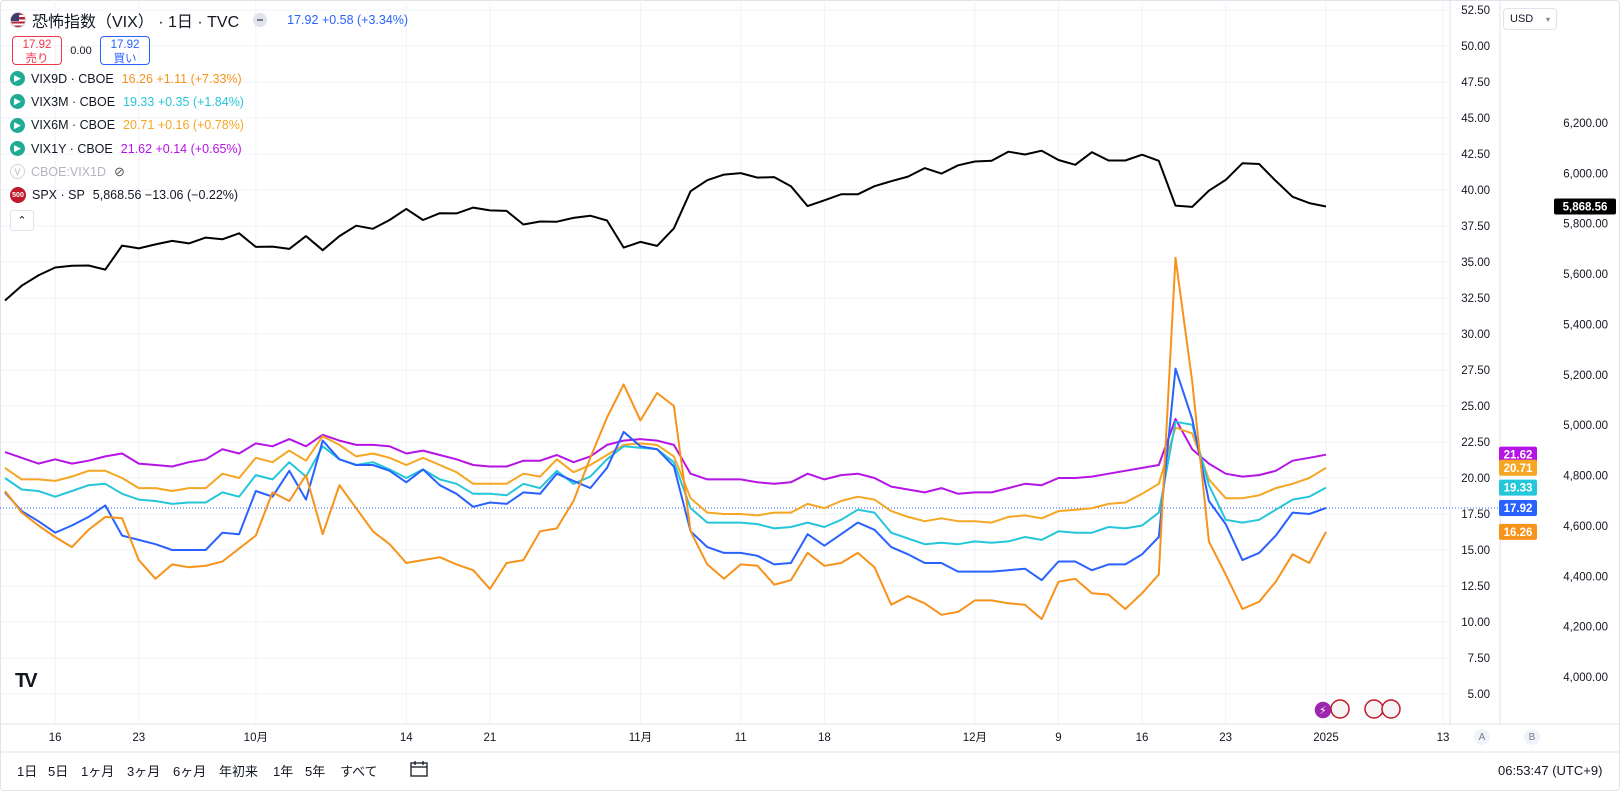 The image size is (1620, 791). What do you see at coordinates (1585, 174) in the screenshot?
I see `right-axis-tick: 6,000.00` at bounding box center [1585, 174].